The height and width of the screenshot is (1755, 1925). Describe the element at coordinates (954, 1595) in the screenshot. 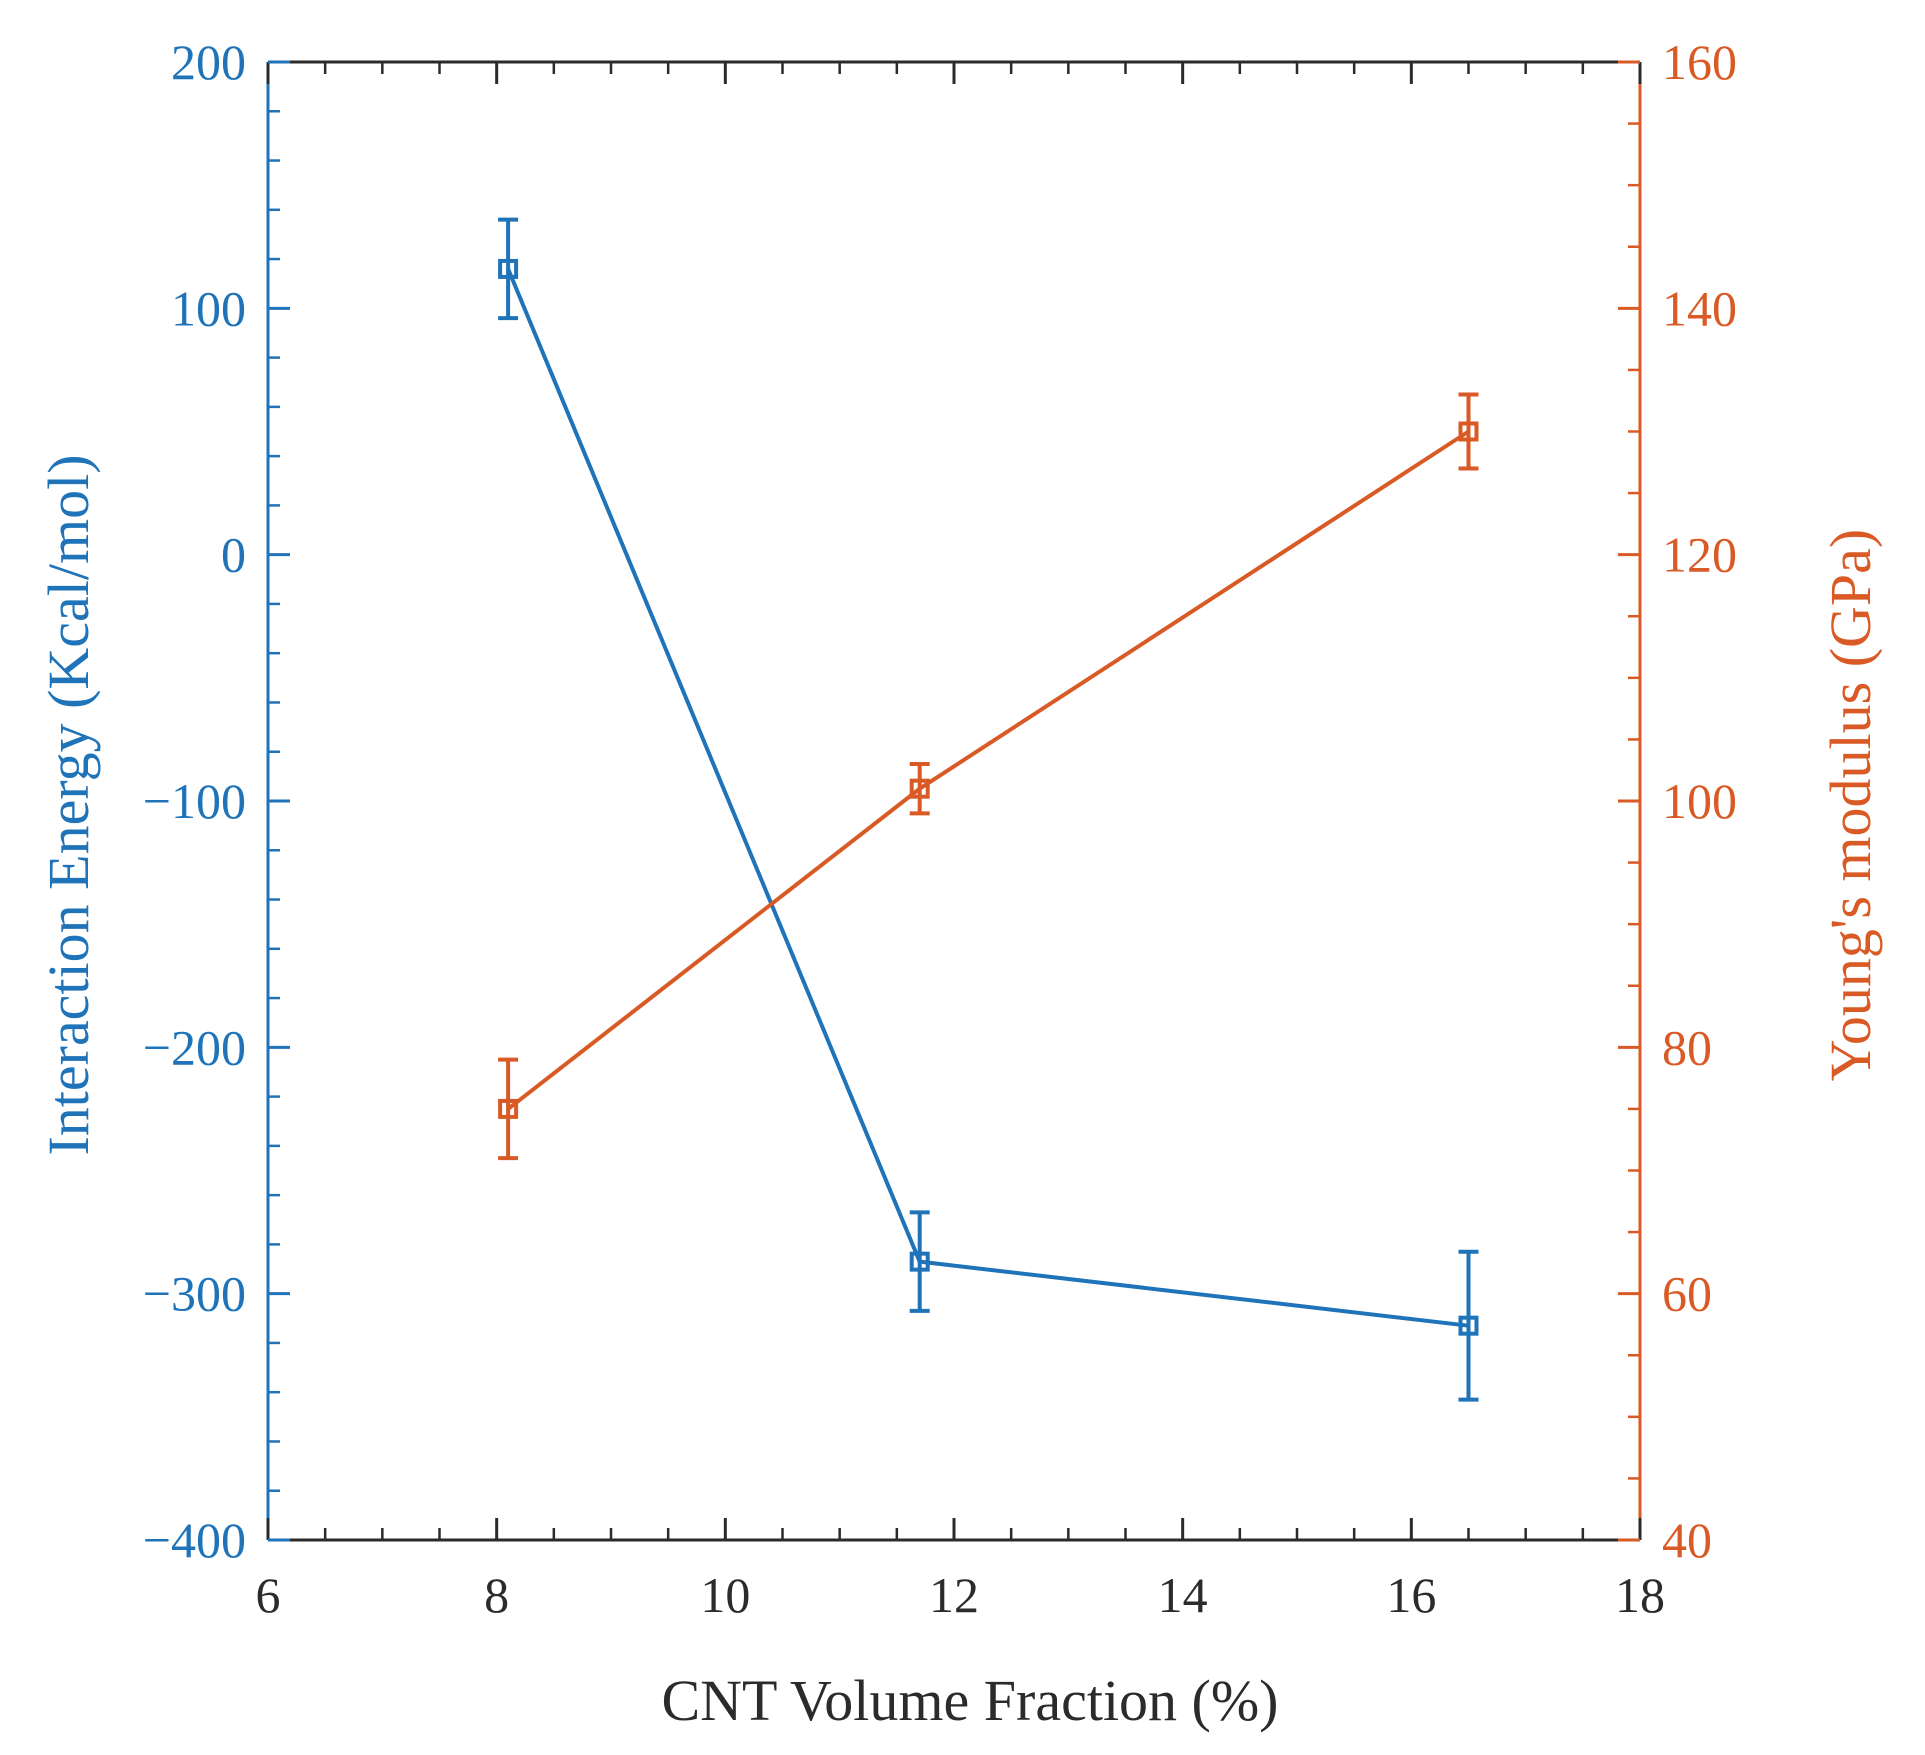

I see `x-tick-label: 12` at that location.